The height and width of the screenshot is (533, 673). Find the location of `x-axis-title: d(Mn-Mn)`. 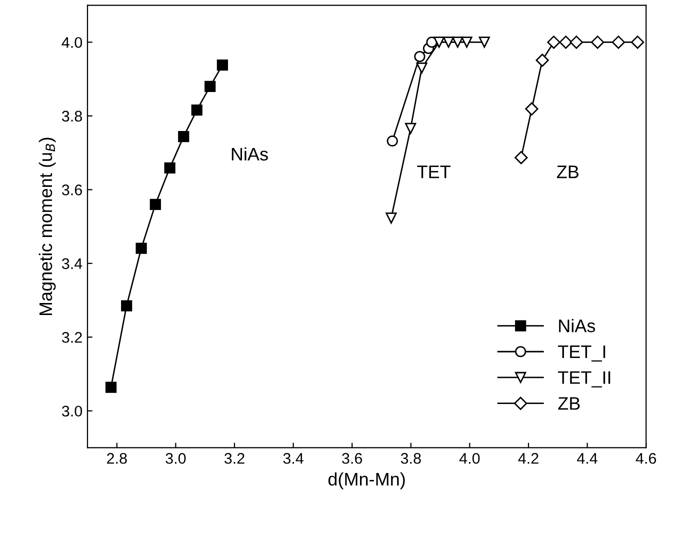

x-axis-title: d(Mn-Mn) is located at coordinates (366, 481).